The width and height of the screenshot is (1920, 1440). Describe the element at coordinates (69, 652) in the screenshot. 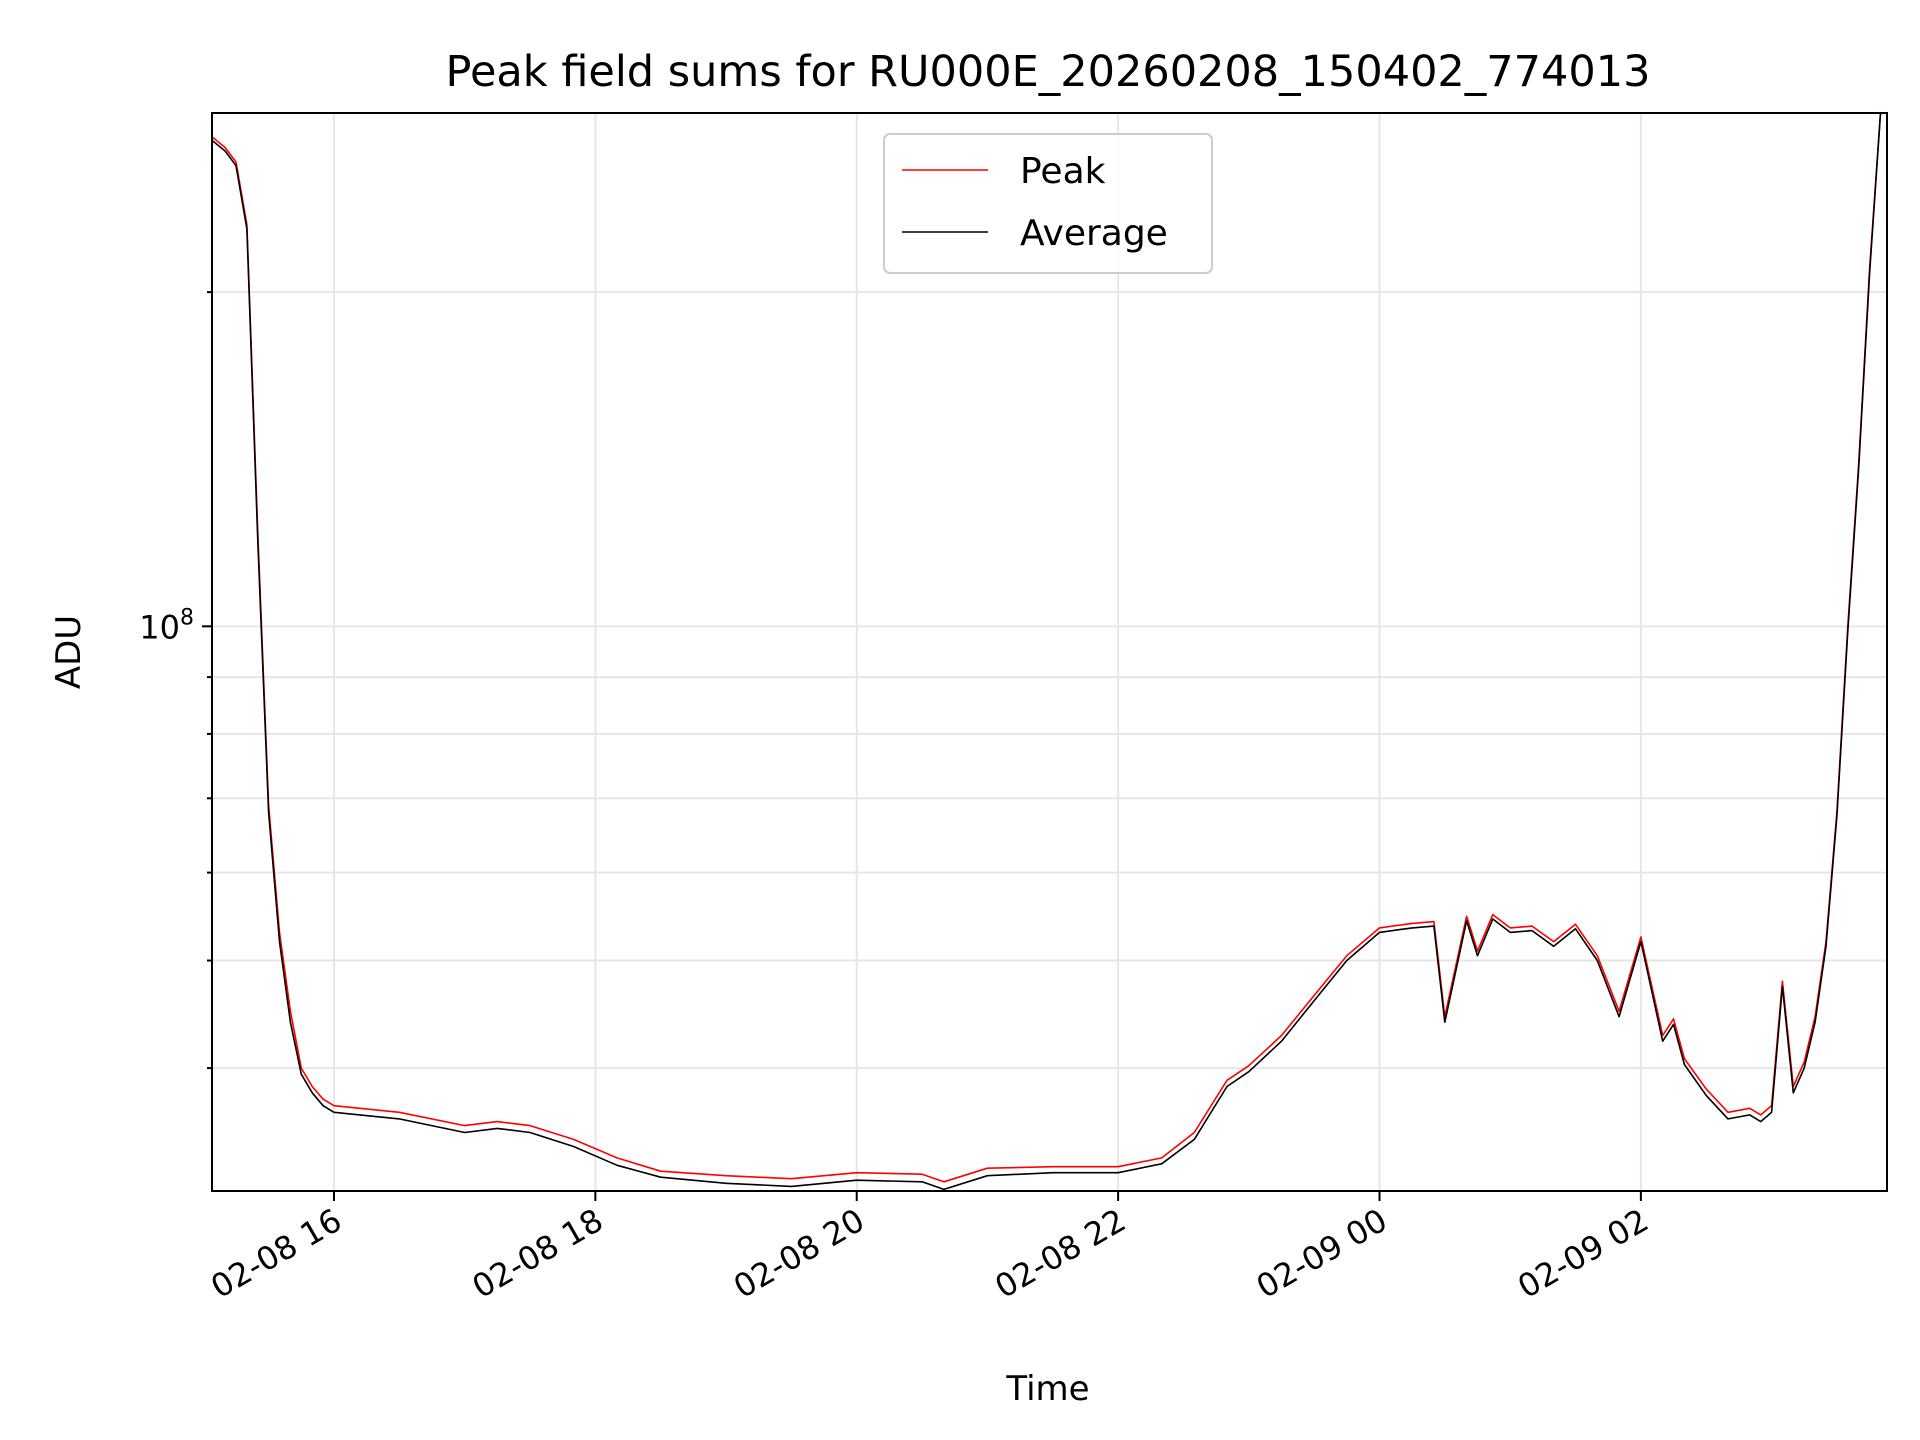

I see `y-axis-label: ADU` at that location.